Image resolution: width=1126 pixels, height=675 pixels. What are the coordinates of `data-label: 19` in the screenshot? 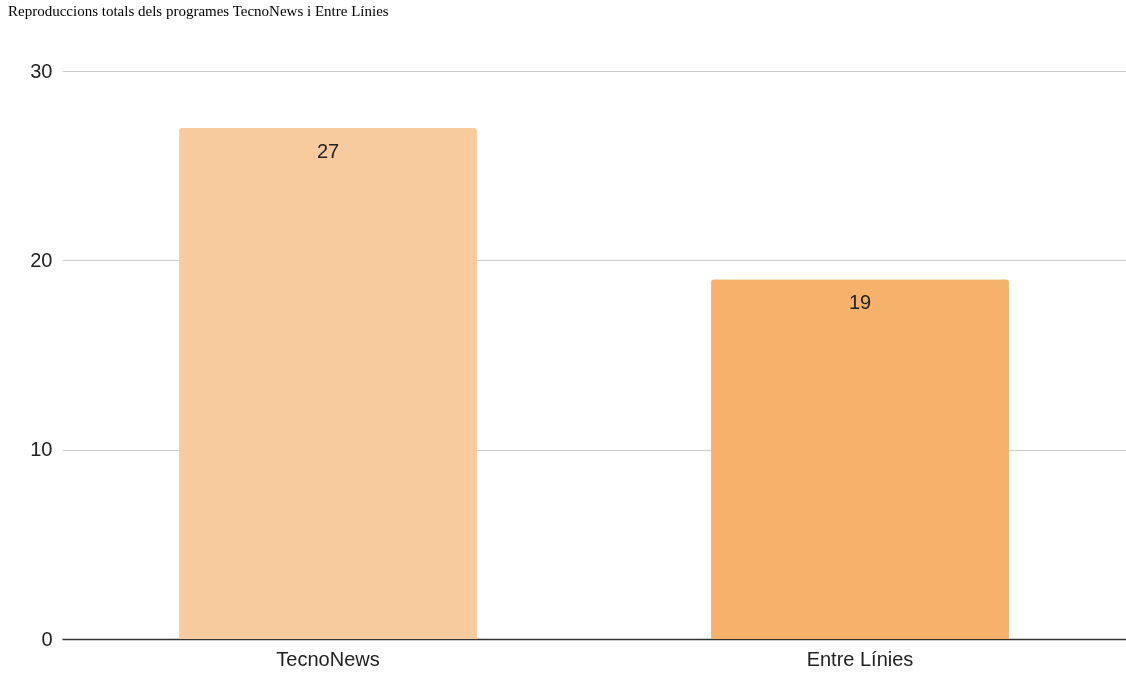 It's located at (860, 302).